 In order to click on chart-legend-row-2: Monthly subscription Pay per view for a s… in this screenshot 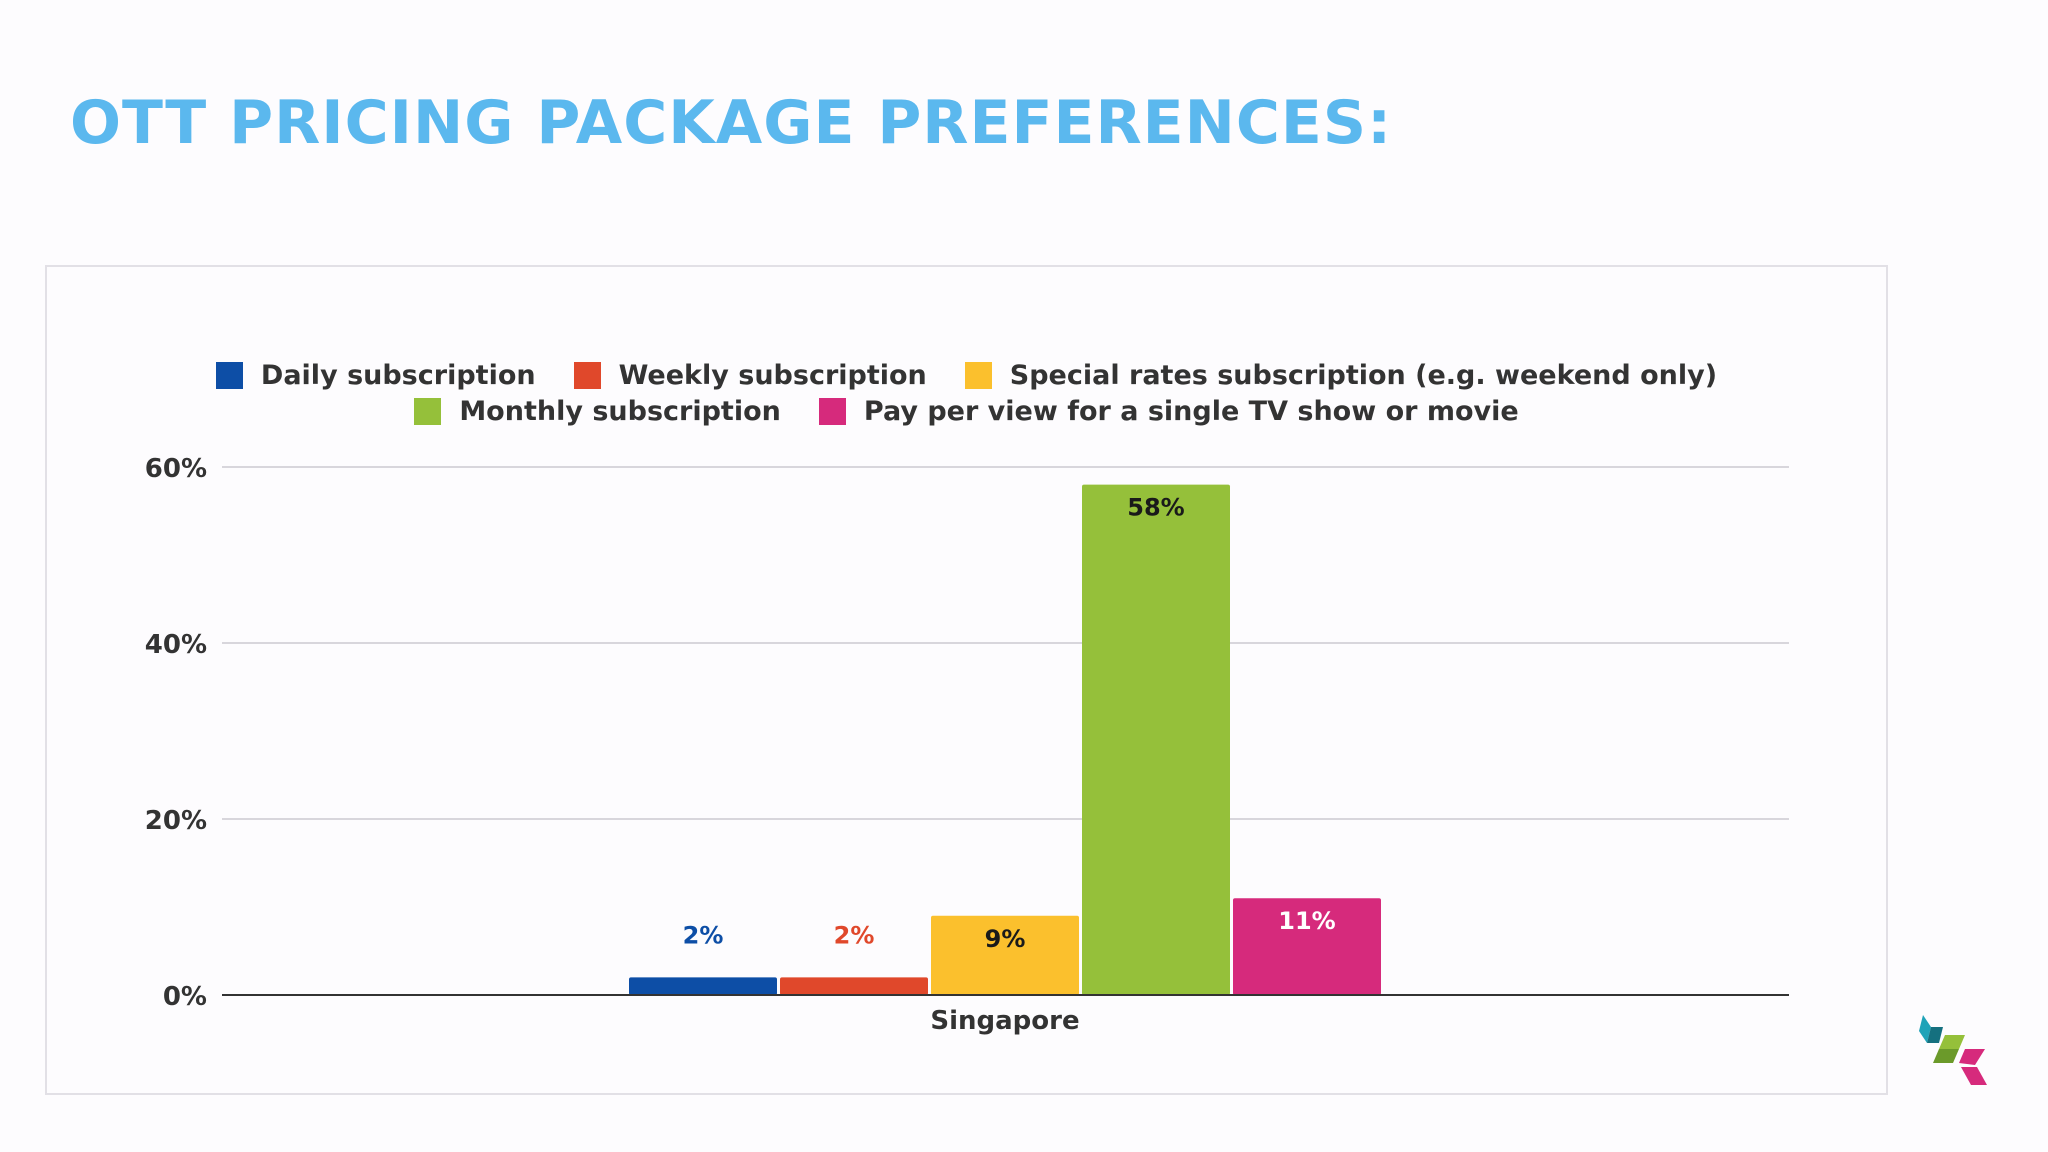, I will do `click(966, 411)`.